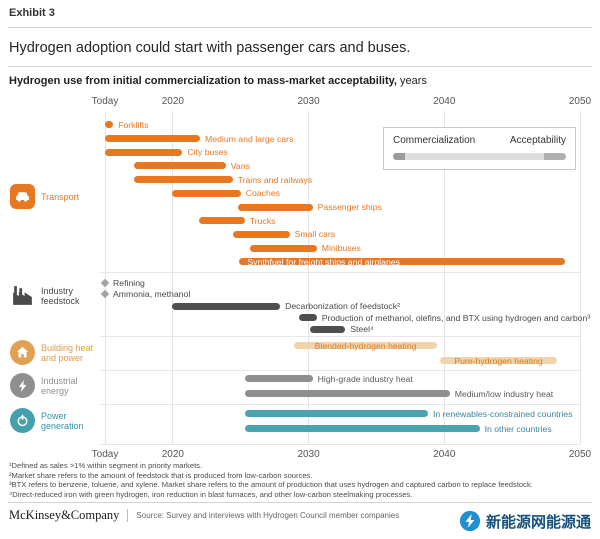  I want to click on row-label: Forklifts, so click(133, 124).